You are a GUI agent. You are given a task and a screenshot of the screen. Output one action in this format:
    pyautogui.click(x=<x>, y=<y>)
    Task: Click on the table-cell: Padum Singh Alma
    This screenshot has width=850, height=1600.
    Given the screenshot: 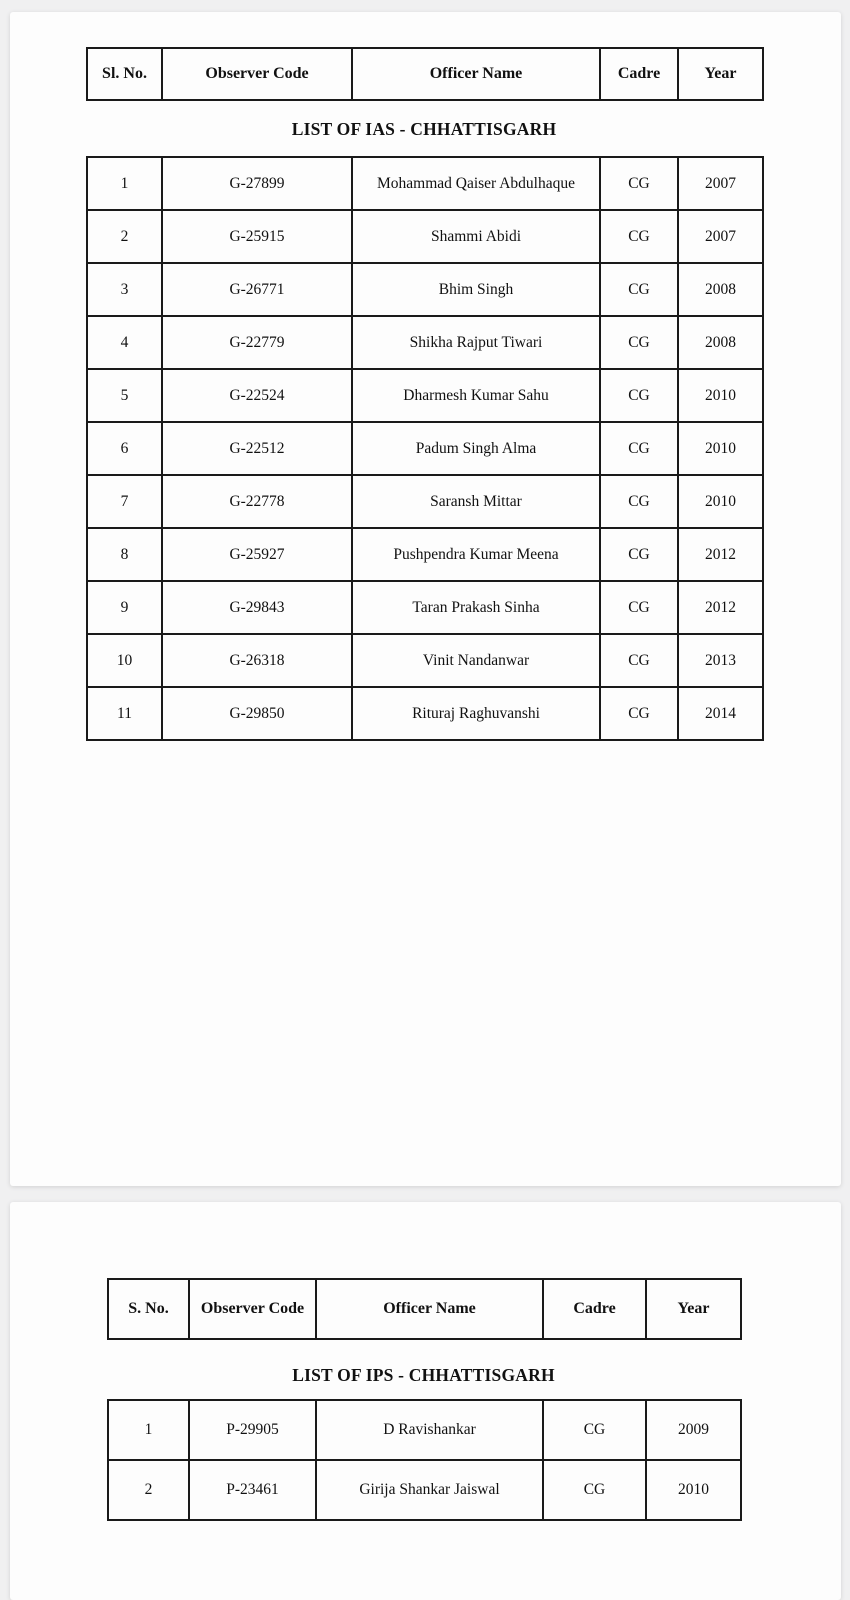 What is the action you would take?
    pyautogui.click(x=476, y=448)
    